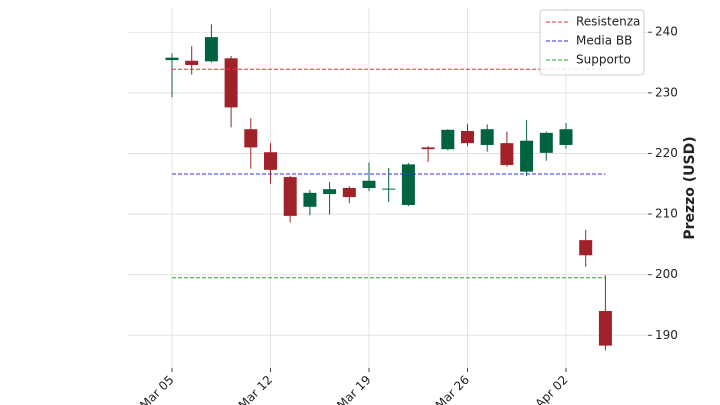 The image size is (720, 405). Describe the element at coordinates (255, 389) in the screenshot. I see `x-tick-label: Mar 12` at that location.